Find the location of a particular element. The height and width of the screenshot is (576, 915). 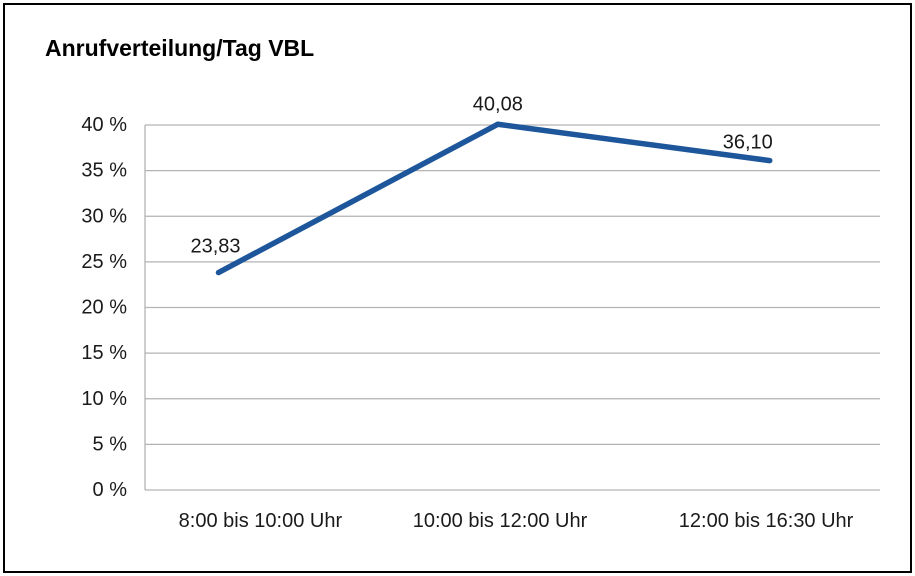

x-category-label: 10:00 bis 12:00 Uhr is located at coordinates (500, 521).